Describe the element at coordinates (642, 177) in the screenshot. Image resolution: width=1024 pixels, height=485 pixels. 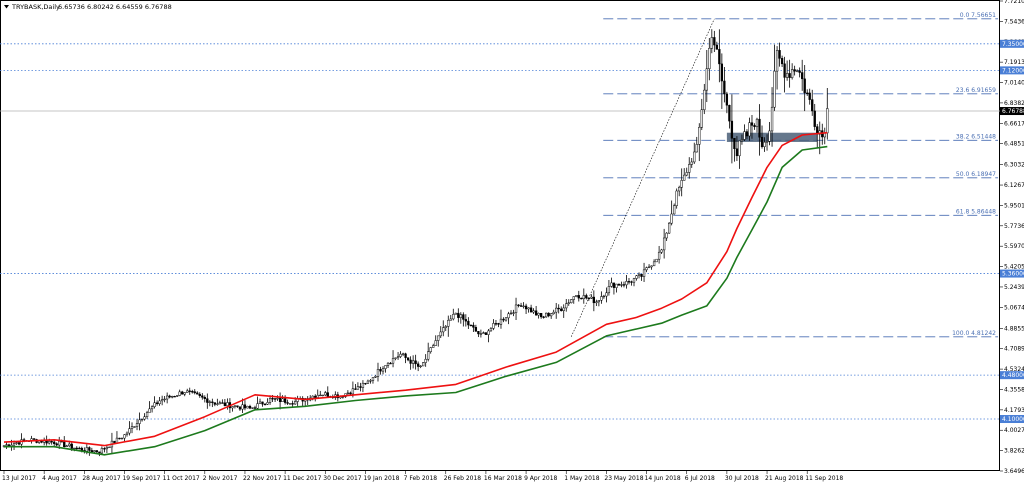
I see `fib-trend-line` at that location.